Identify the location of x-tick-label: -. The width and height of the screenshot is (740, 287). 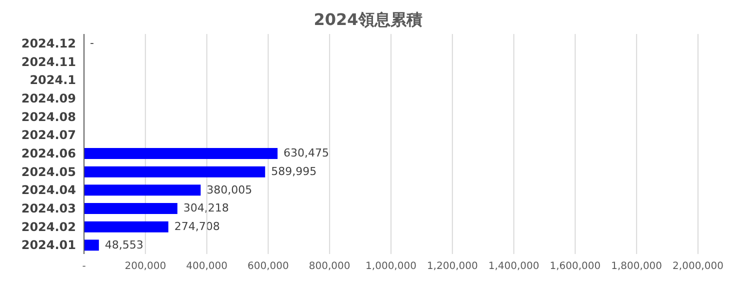
(84, 266).